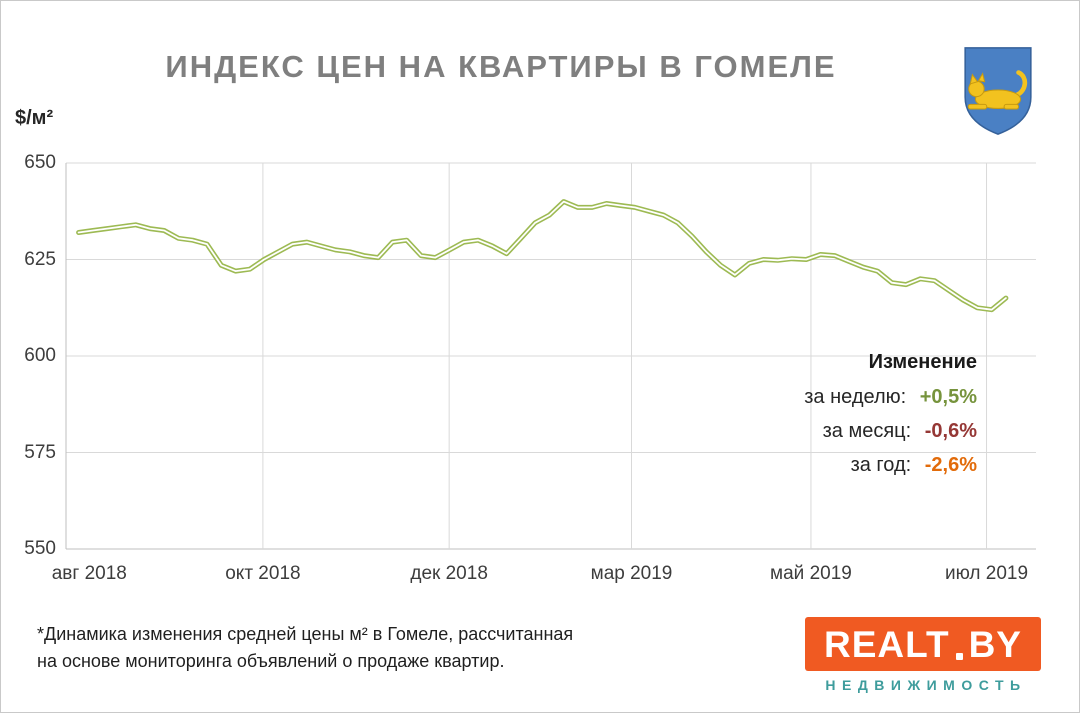  What do you see at coordinates (89, 573) in the screenshot?
I see `x-tick-label: авг 2018` at bounding box center [89, 573].